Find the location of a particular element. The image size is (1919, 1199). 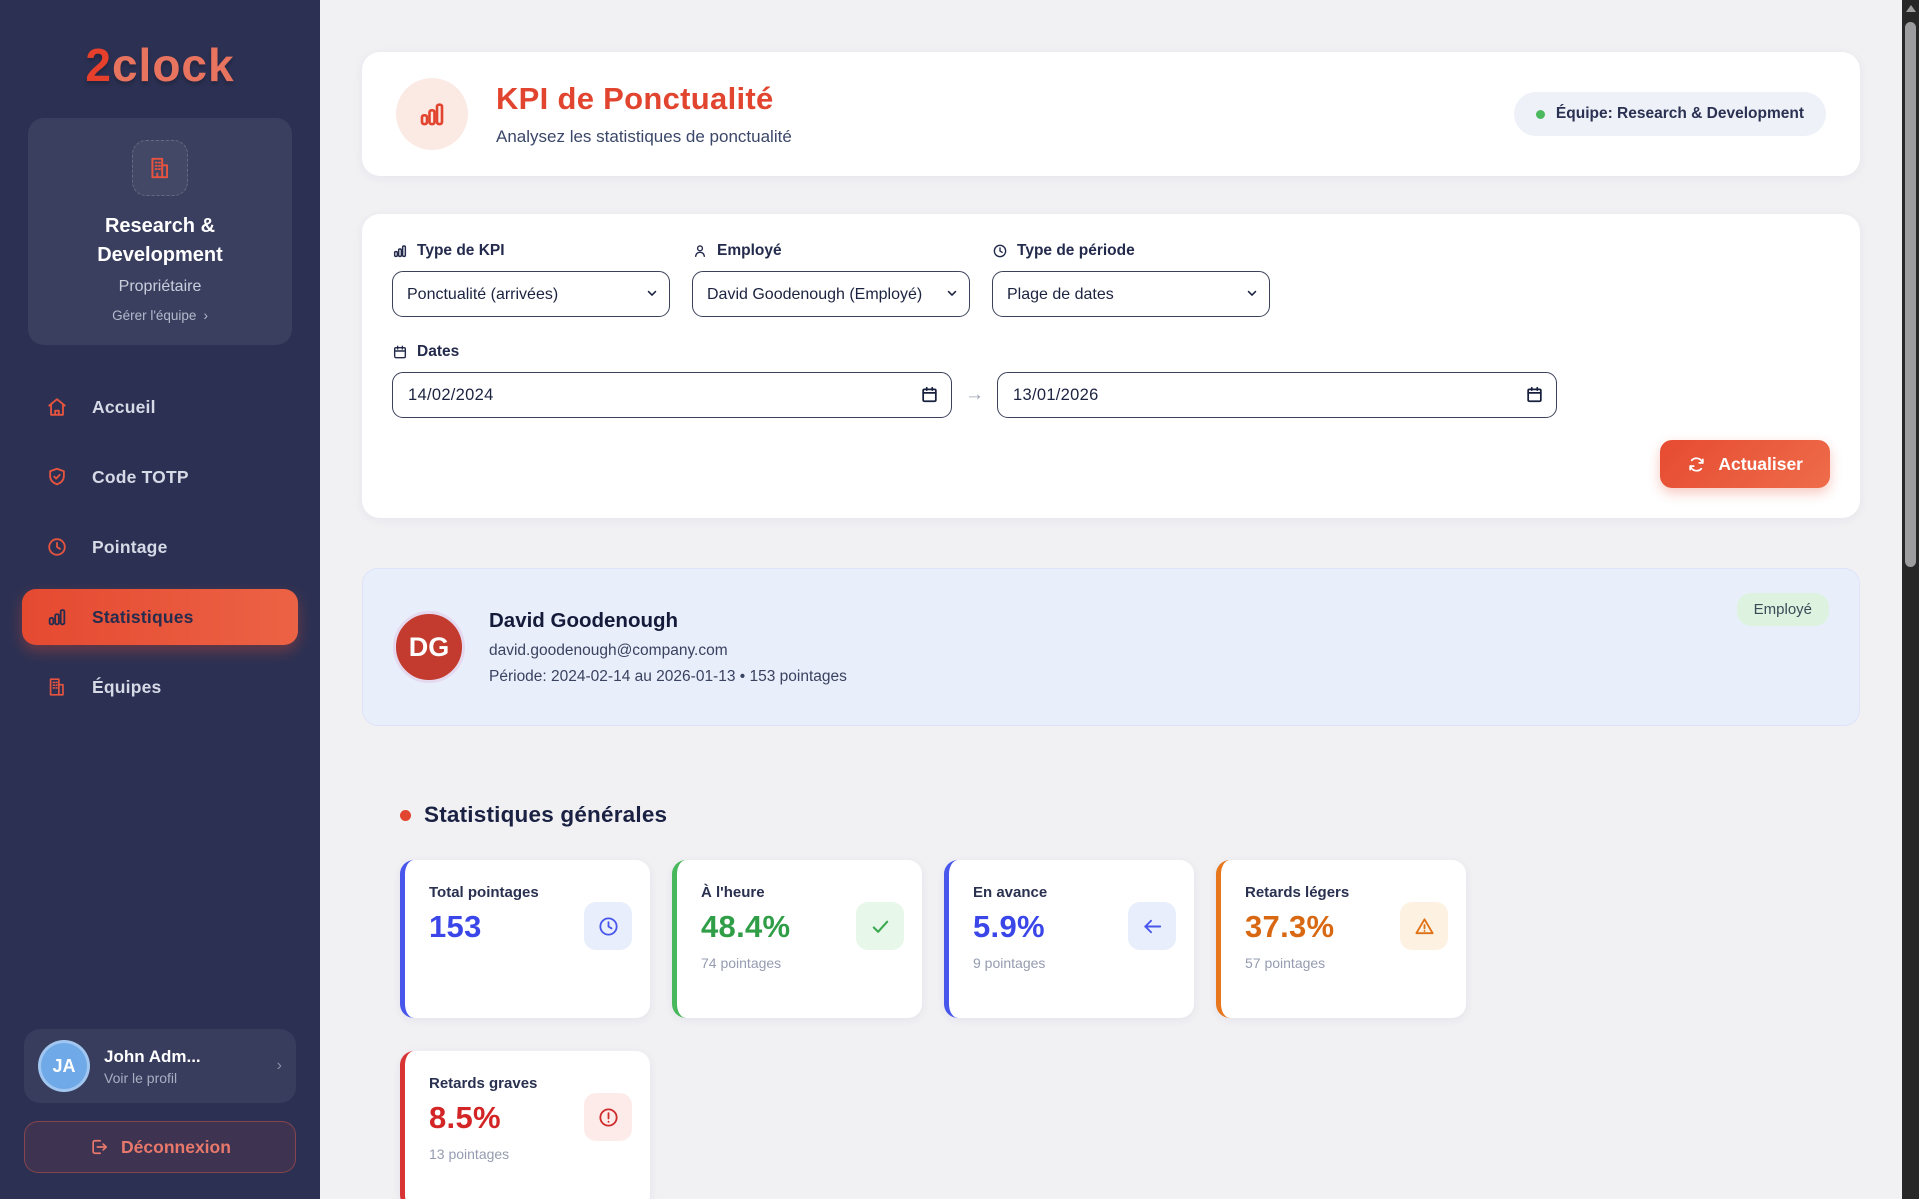

team-name: Research & Development is located at coordinates (160, 240).